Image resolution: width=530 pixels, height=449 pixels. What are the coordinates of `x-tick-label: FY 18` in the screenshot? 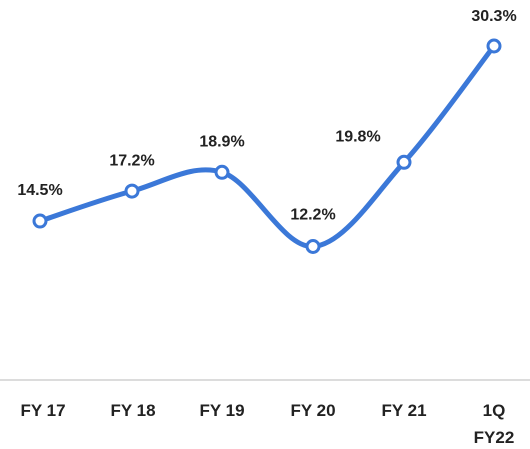 It's located at (133, 410).